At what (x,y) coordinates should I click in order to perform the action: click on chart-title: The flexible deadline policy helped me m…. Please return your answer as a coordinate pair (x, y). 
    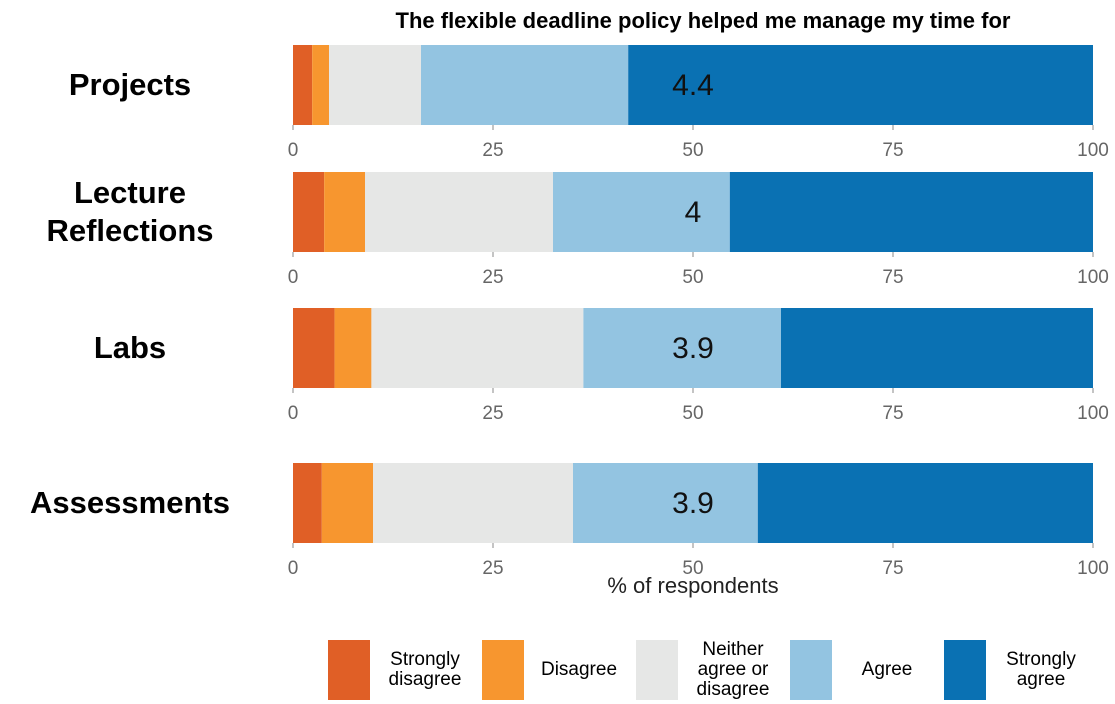
    Looking at the image, I should click on (703, 20).